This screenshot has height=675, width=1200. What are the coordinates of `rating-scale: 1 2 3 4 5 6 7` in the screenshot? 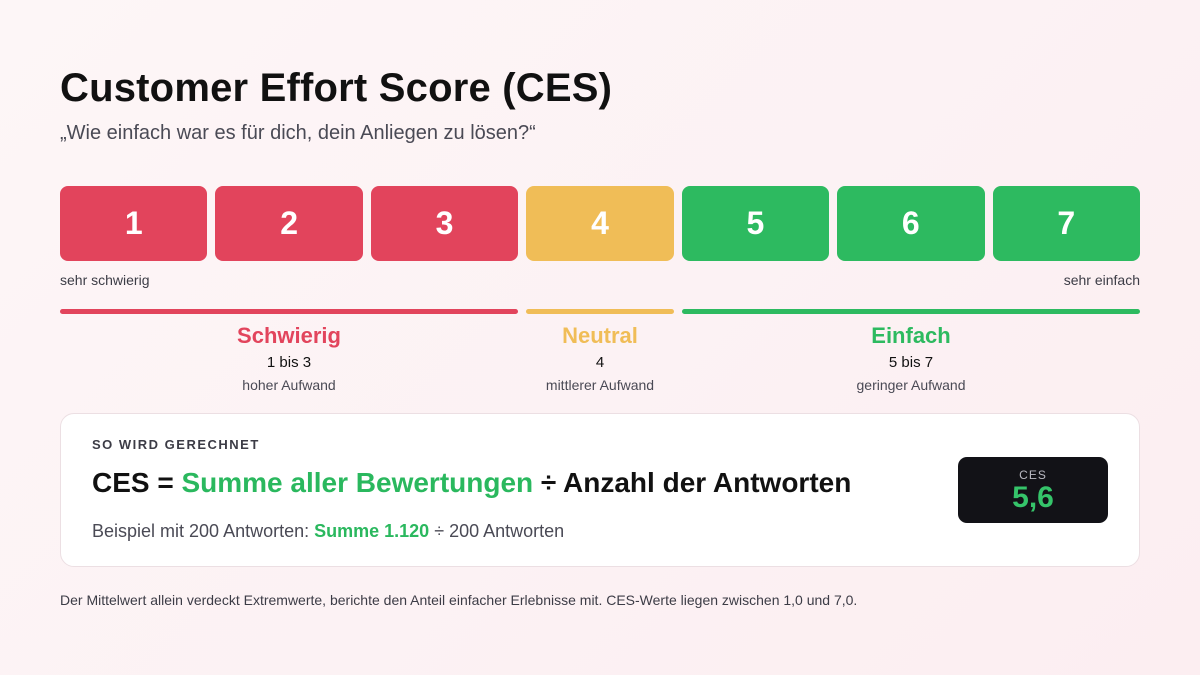 It's located at (600, 223).